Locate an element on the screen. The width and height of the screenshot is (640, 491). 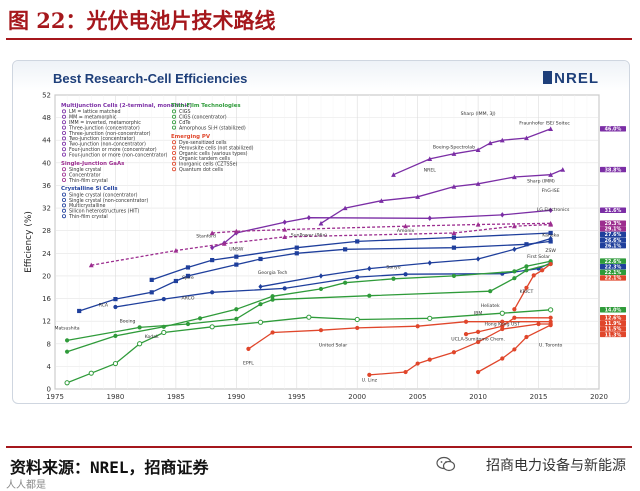
nrel-logo: NREL is located at coordinates (576, 78).